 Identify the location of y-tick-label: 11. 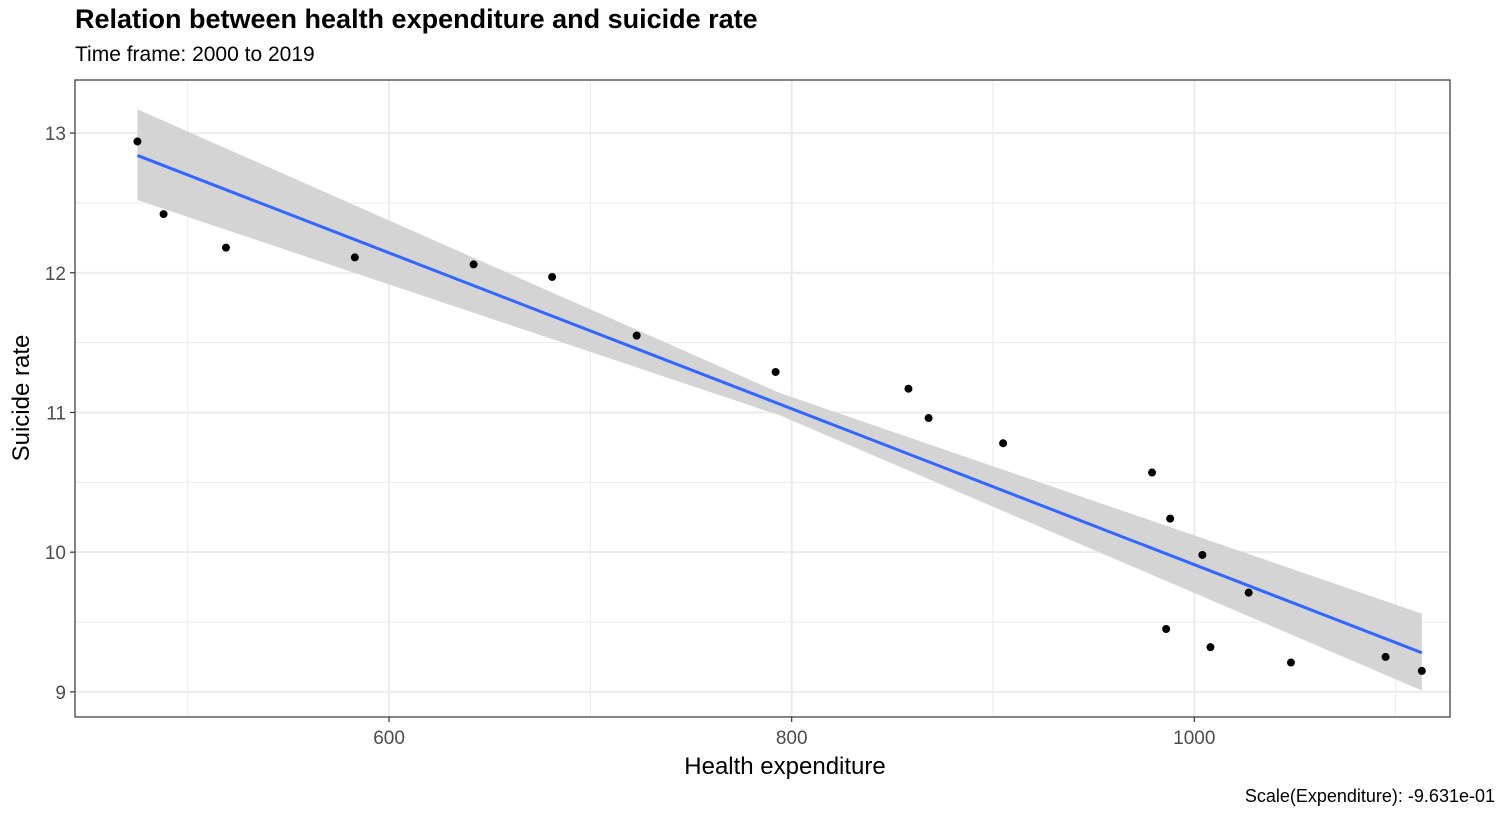
(56, 413).